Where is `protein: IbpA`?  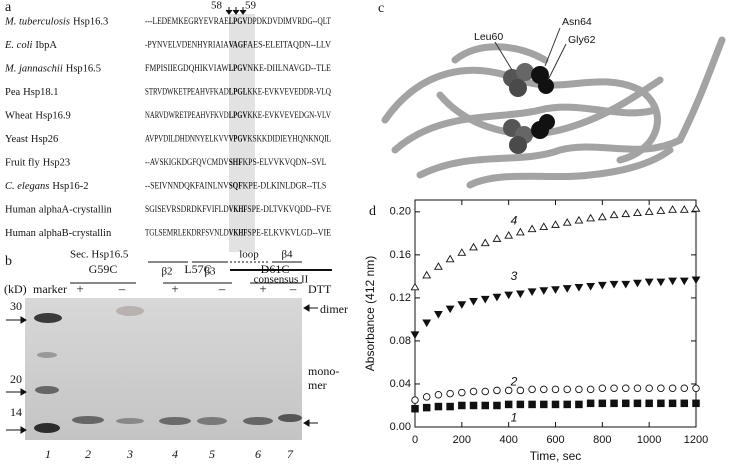 protein: IbpA is located at coordinates (46, 45).